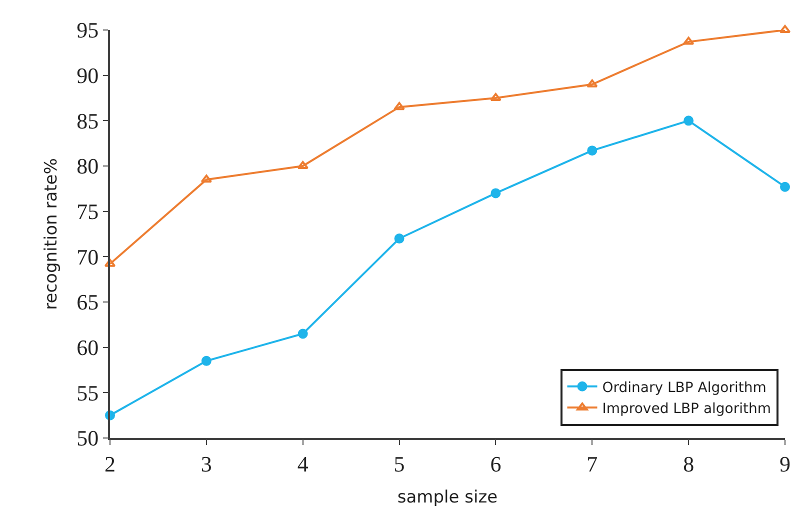 This screenshot has height=515, width=803. Describe the element at coordinates (87, 302) in the screenshot. I see `y-tick-label: 65` at that location.